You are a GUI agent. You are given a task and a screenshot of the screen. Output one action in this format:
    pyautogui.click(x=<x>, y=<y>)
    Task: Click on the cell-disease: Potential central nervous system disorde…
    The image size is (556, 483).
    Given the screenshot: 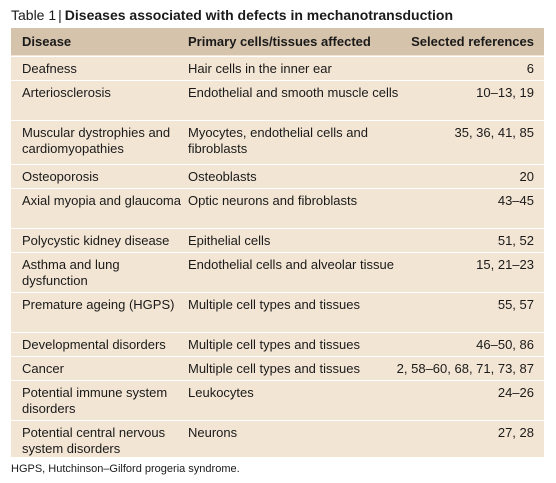 What is the action you would take?
    pyautogui.click(x=94, y=440)
    